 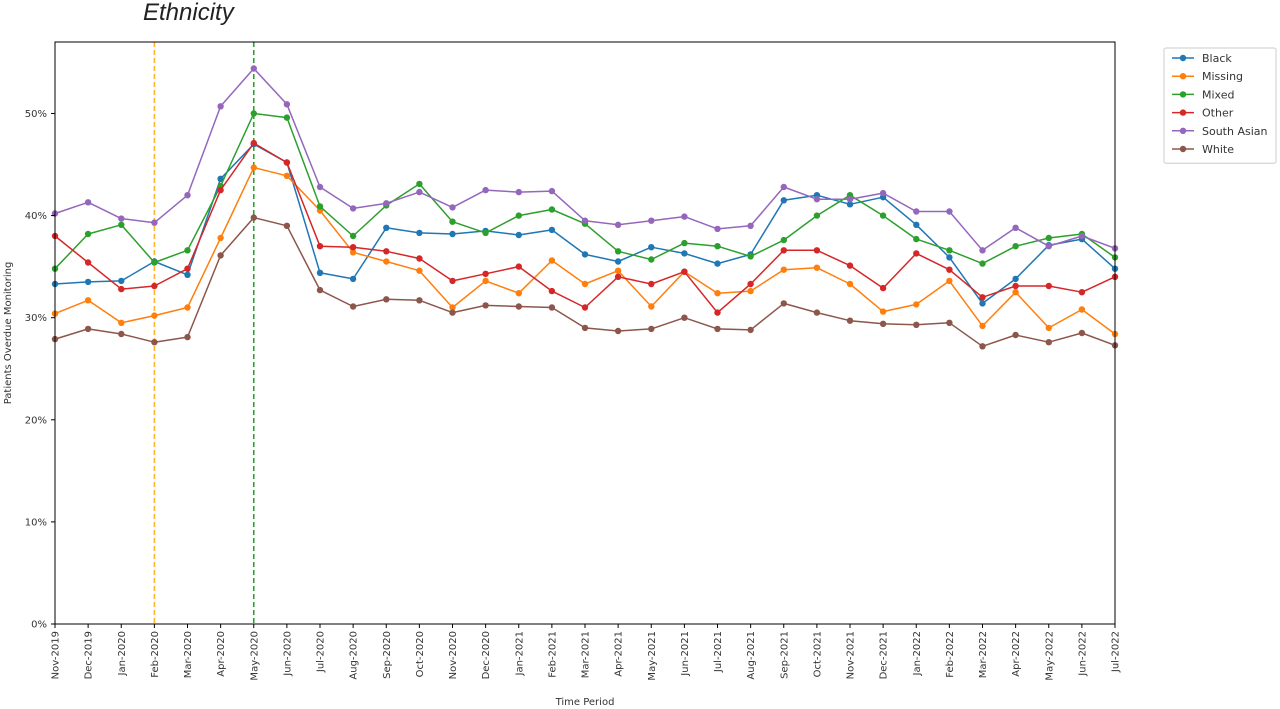 What do you see at coordinates (1082, 292) in the screenshot?
I see `data-point-other-jun-2022` at bounding box center [1082, 292].